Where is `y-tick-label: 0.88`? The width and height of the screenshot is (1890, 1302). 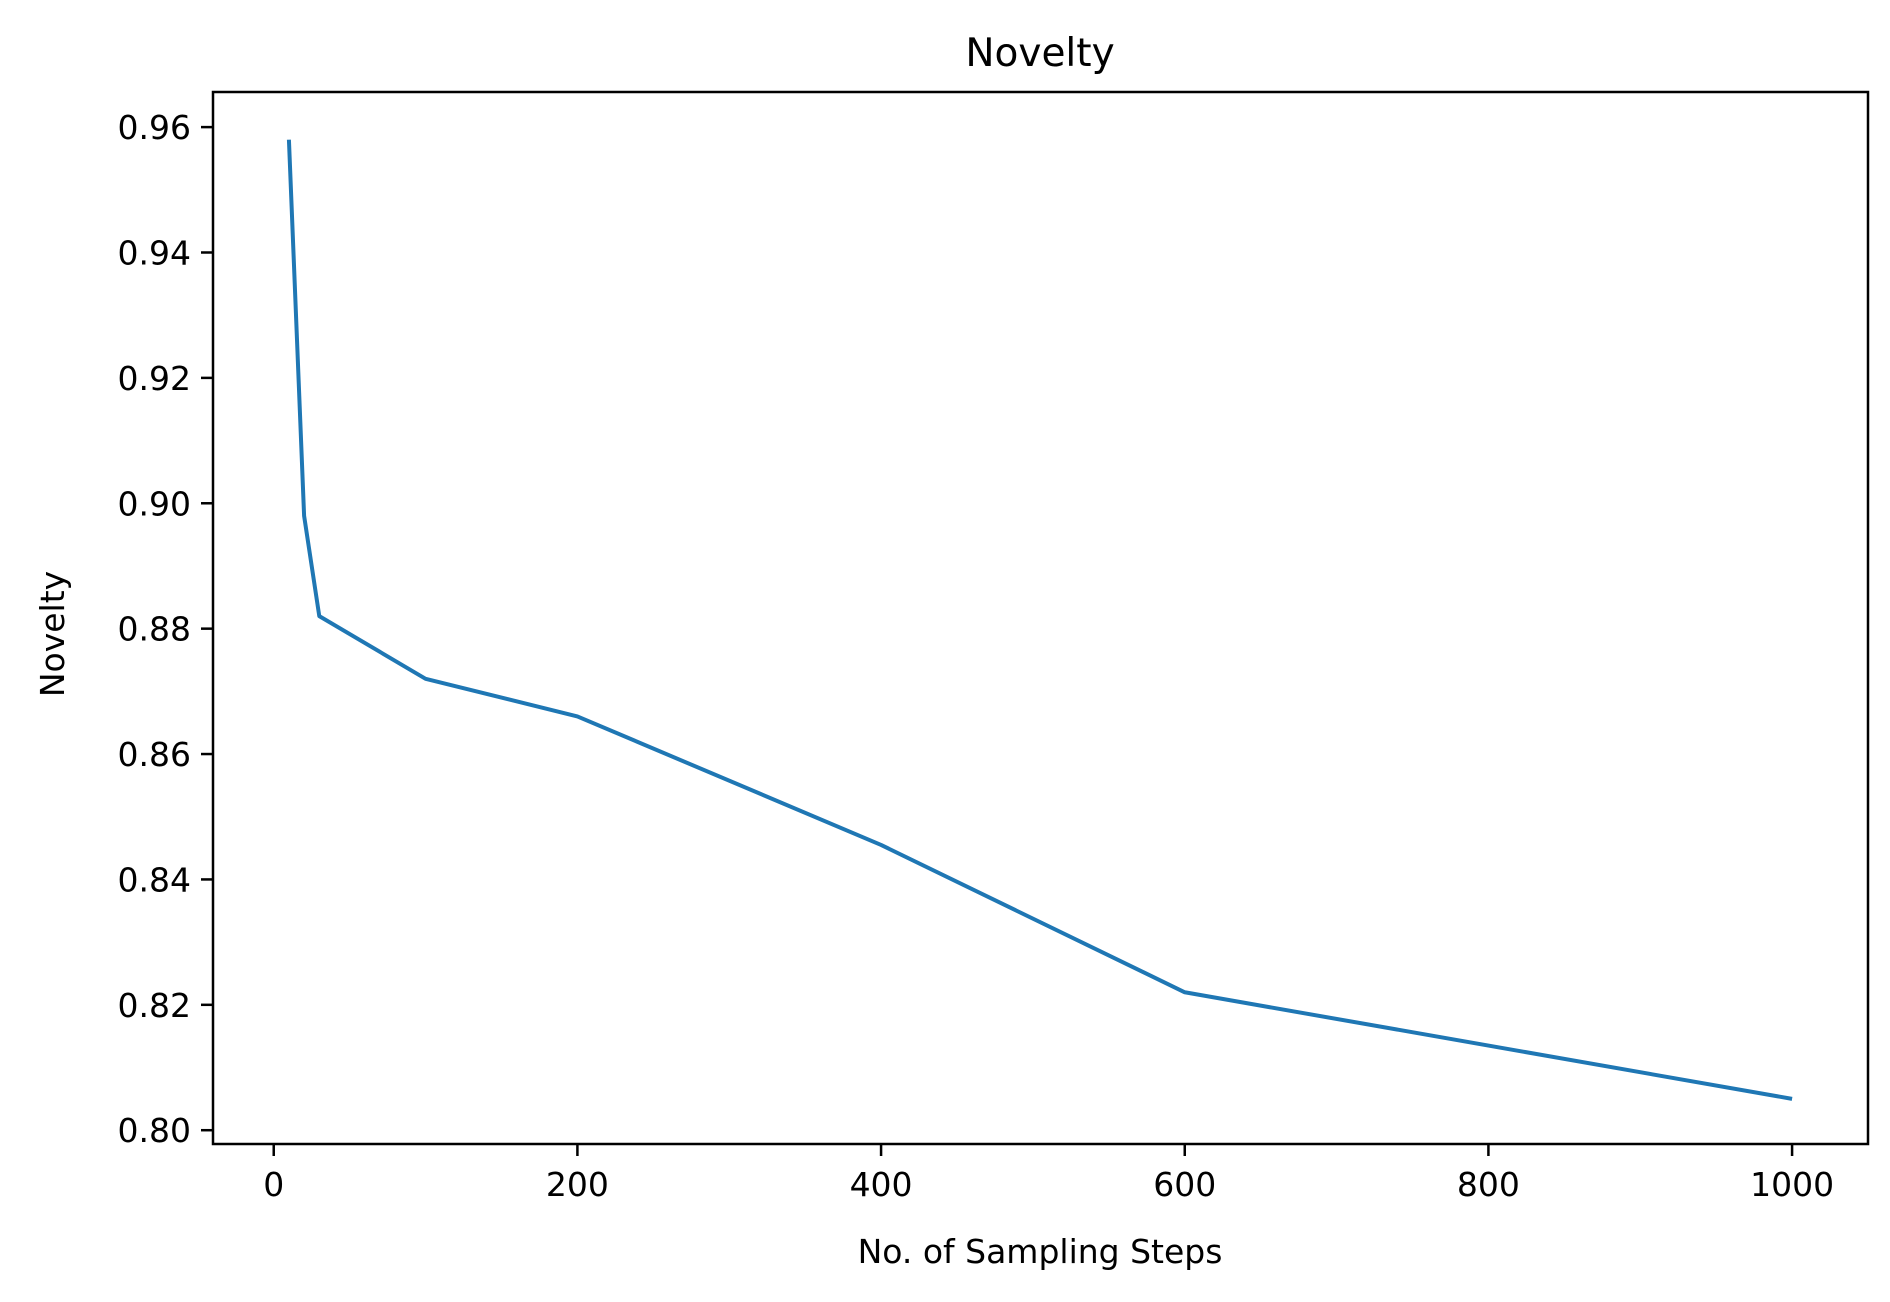 y-tick-label: 0.88 is located at coordinates (154, 629).